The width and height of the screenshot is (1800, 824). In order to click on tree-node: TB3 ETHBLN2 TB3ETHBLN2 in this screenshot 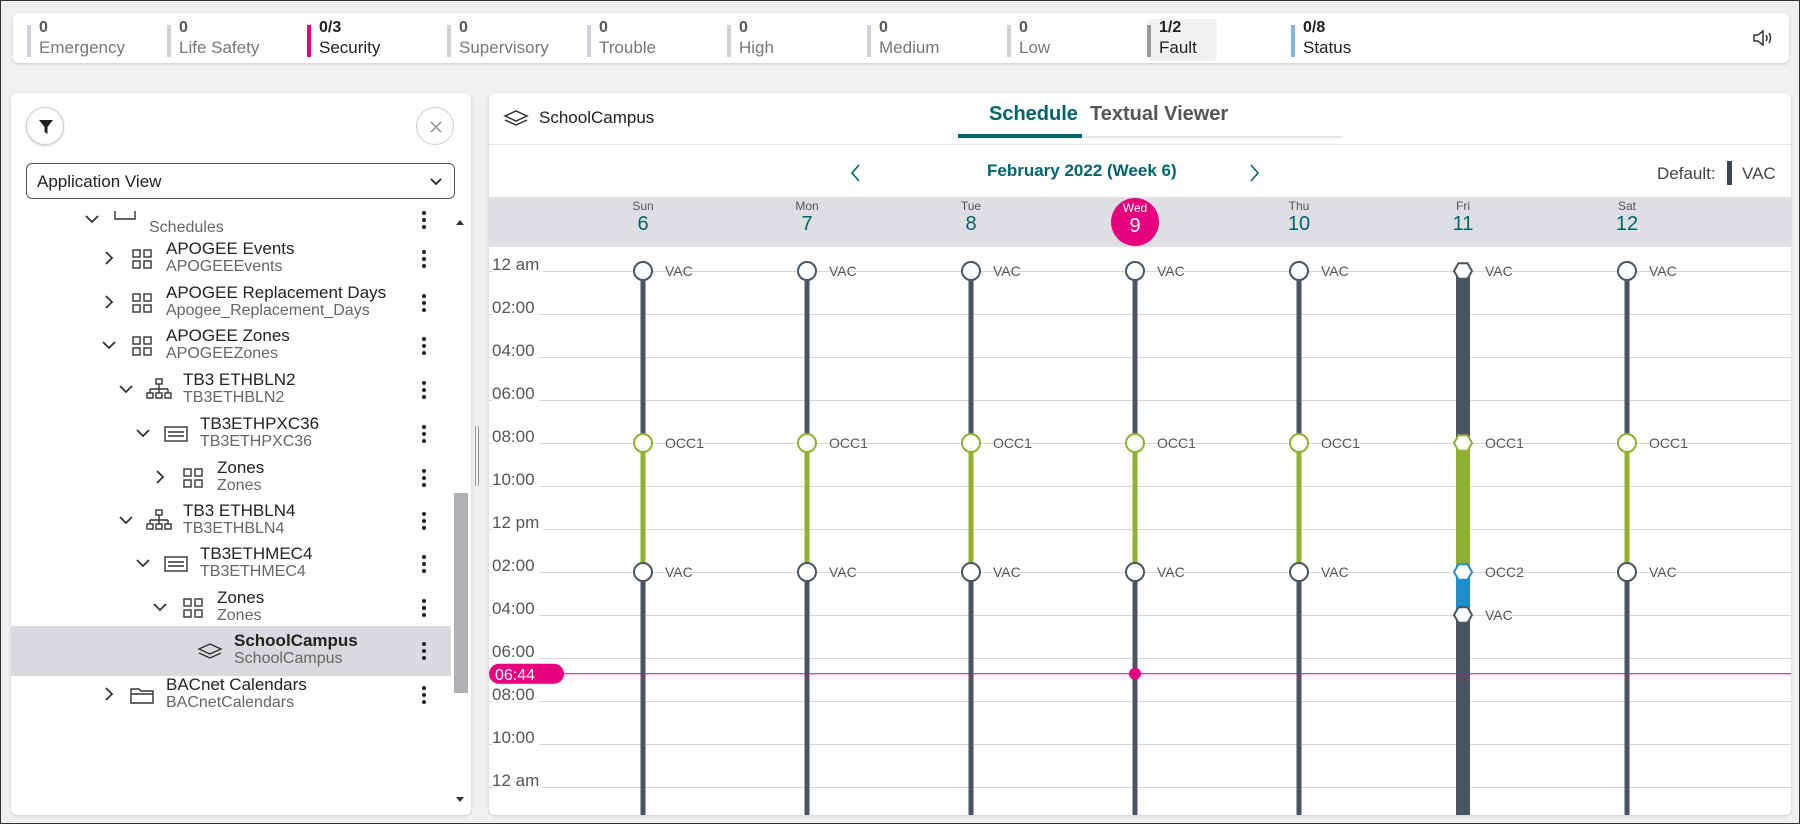, I will do `click(231, 390)`.